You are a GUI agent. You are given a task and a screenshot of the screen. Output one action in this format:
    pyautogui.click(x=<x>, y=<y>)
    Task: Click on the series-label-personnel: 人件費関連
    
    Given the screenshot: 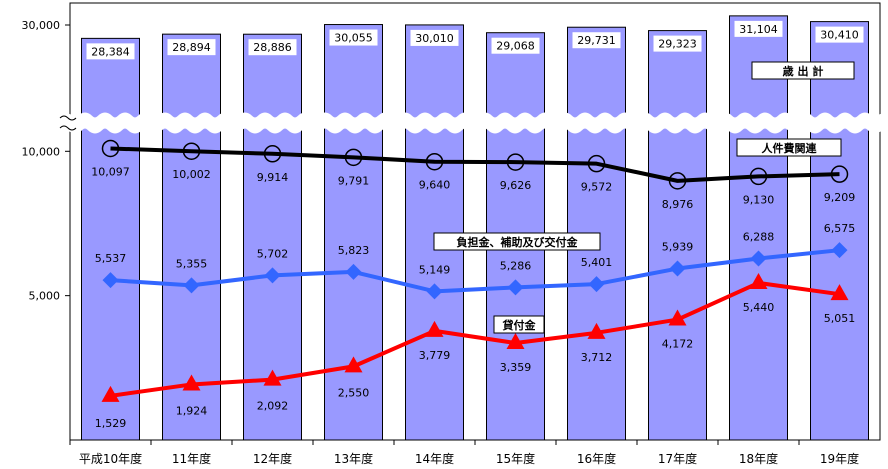 What is the action you would take?
    pyautogui.click(x=790, y=148)
    